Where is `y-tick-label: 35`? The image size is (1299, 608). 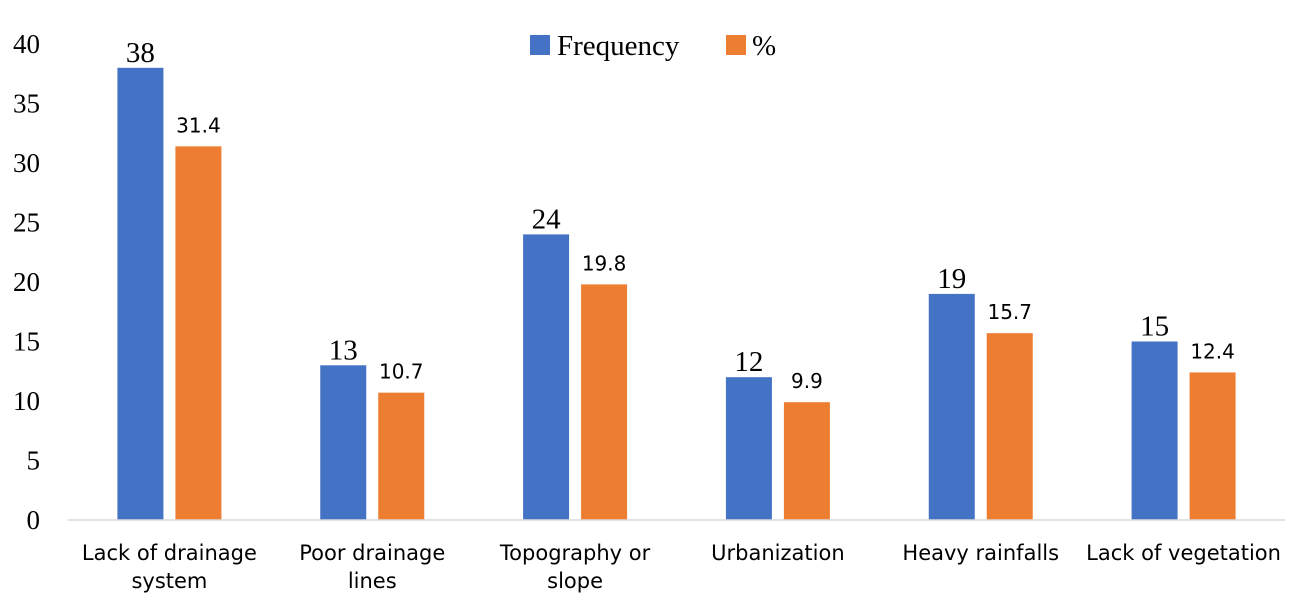
y-tick-label: 35 is located at coordinates (26, 104).